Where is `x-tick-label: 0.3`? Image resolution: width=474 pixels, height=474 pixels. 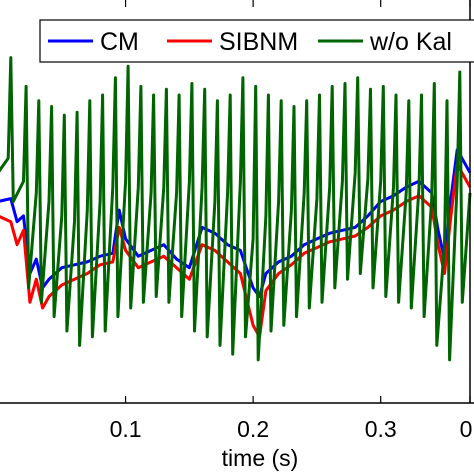 x-tick-label: 0.3 is located at coordinates (381, 429).